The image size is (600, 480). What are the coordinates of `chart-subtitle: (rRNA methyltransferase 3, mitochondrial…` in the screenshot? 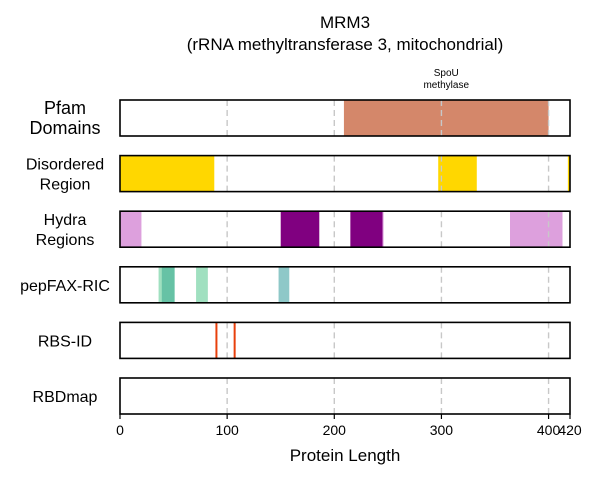 It's located at (345, 44).